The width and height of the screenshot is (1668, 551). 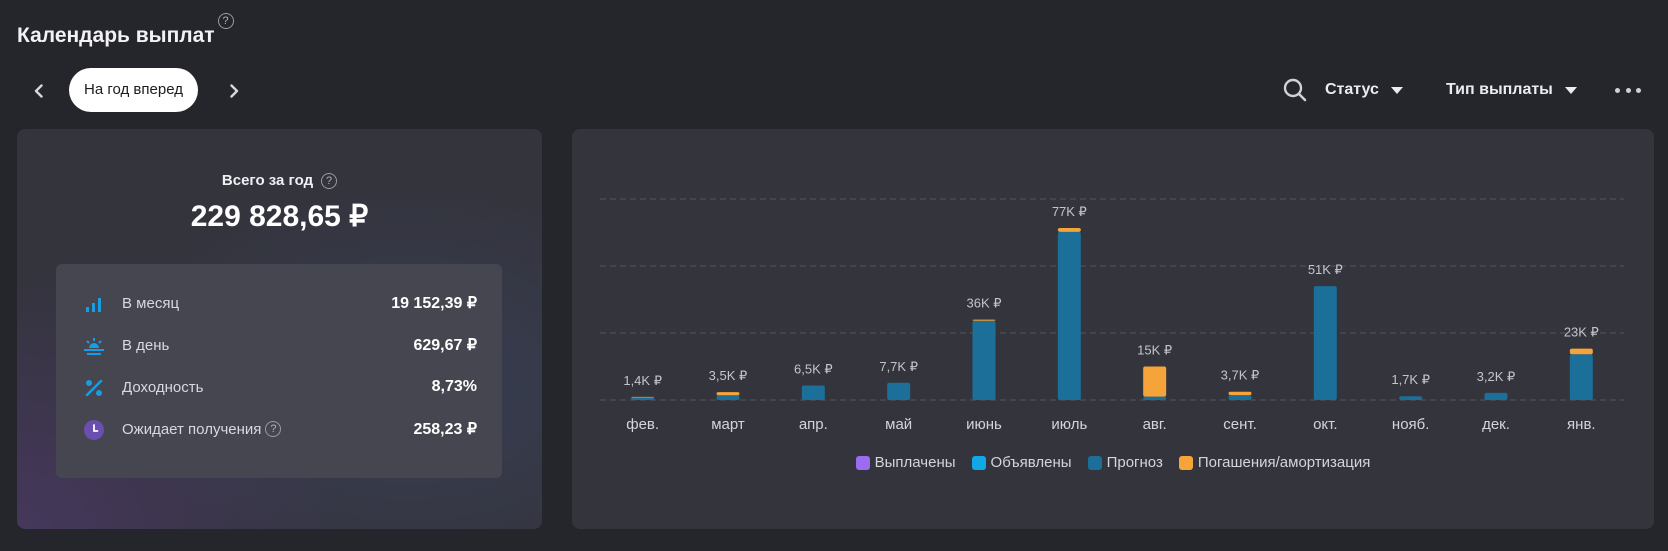 What do you see at coordinates (813, 424) in the screenshot?
I see `category-label: апр.` at bounding box center [813, 424].